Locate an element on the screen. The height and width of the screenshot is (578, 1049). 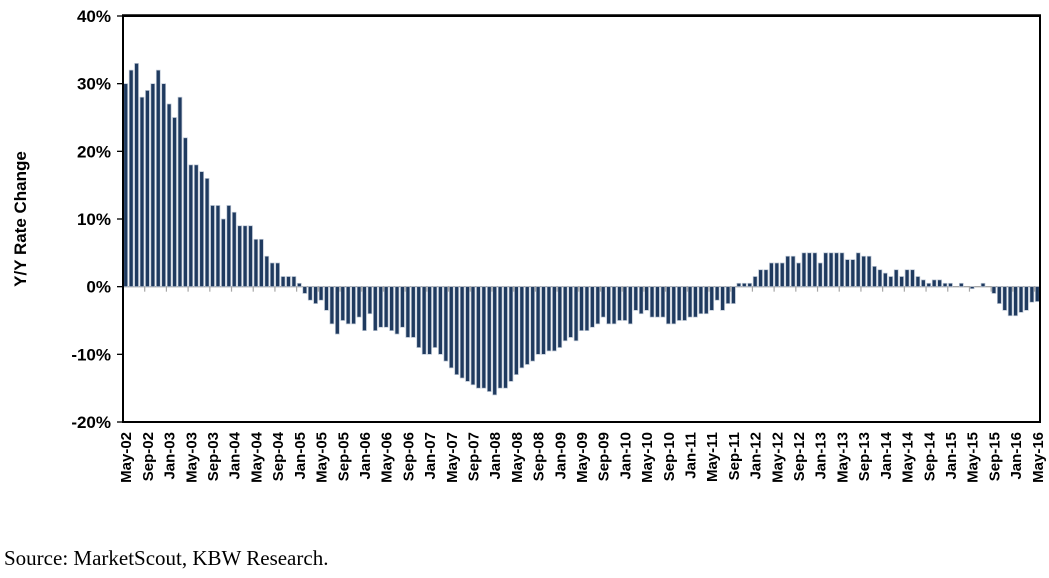
y-tick-label: 30% is located at coordinates (94, 84).